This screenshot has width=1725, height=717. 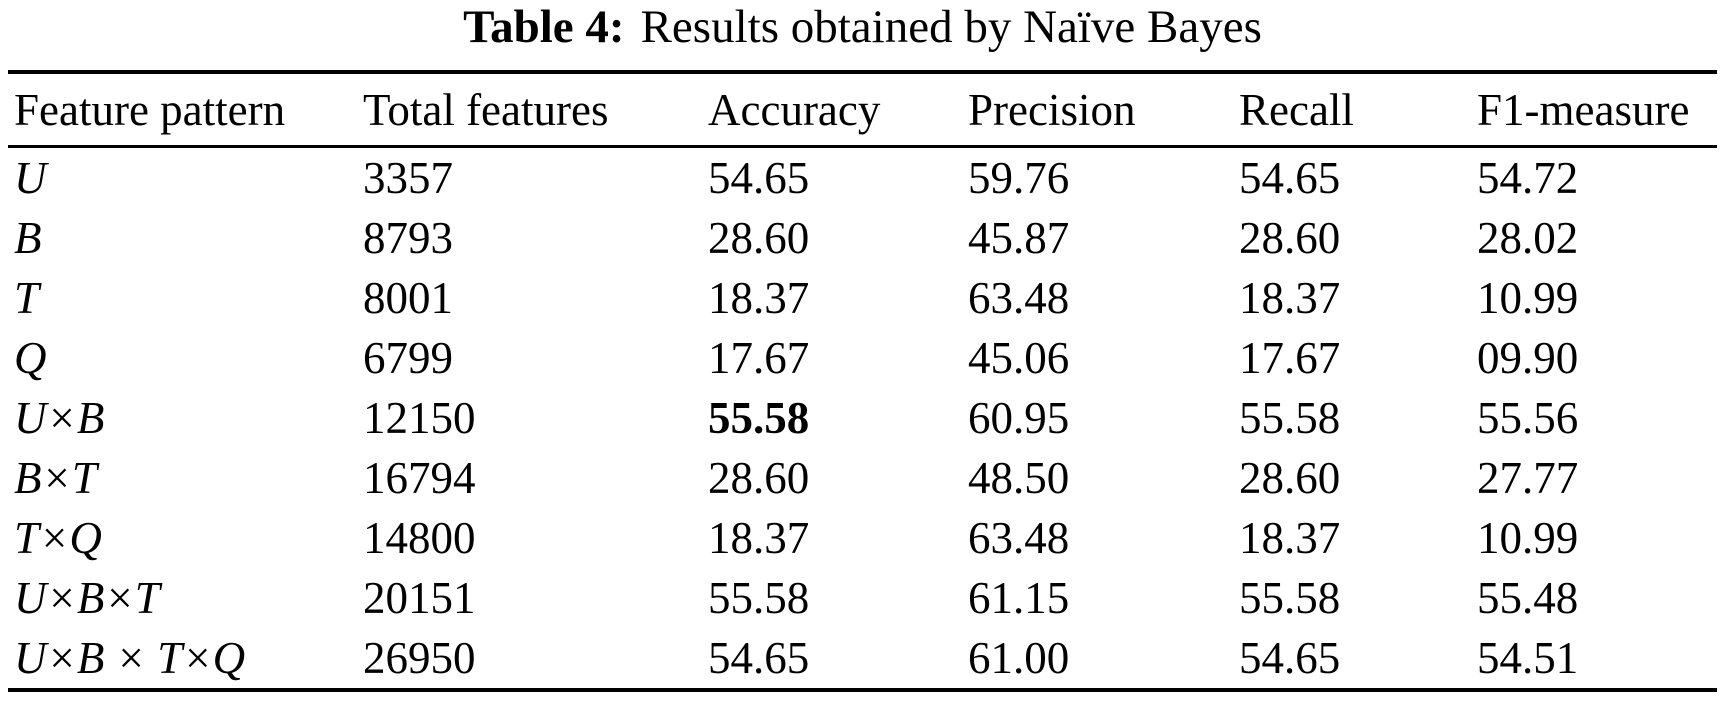 What do you see at coordinates (1528, 658) in the screenshot?
I see `cell-f1-measure: 54.51` at bounding box center [1528, 658].